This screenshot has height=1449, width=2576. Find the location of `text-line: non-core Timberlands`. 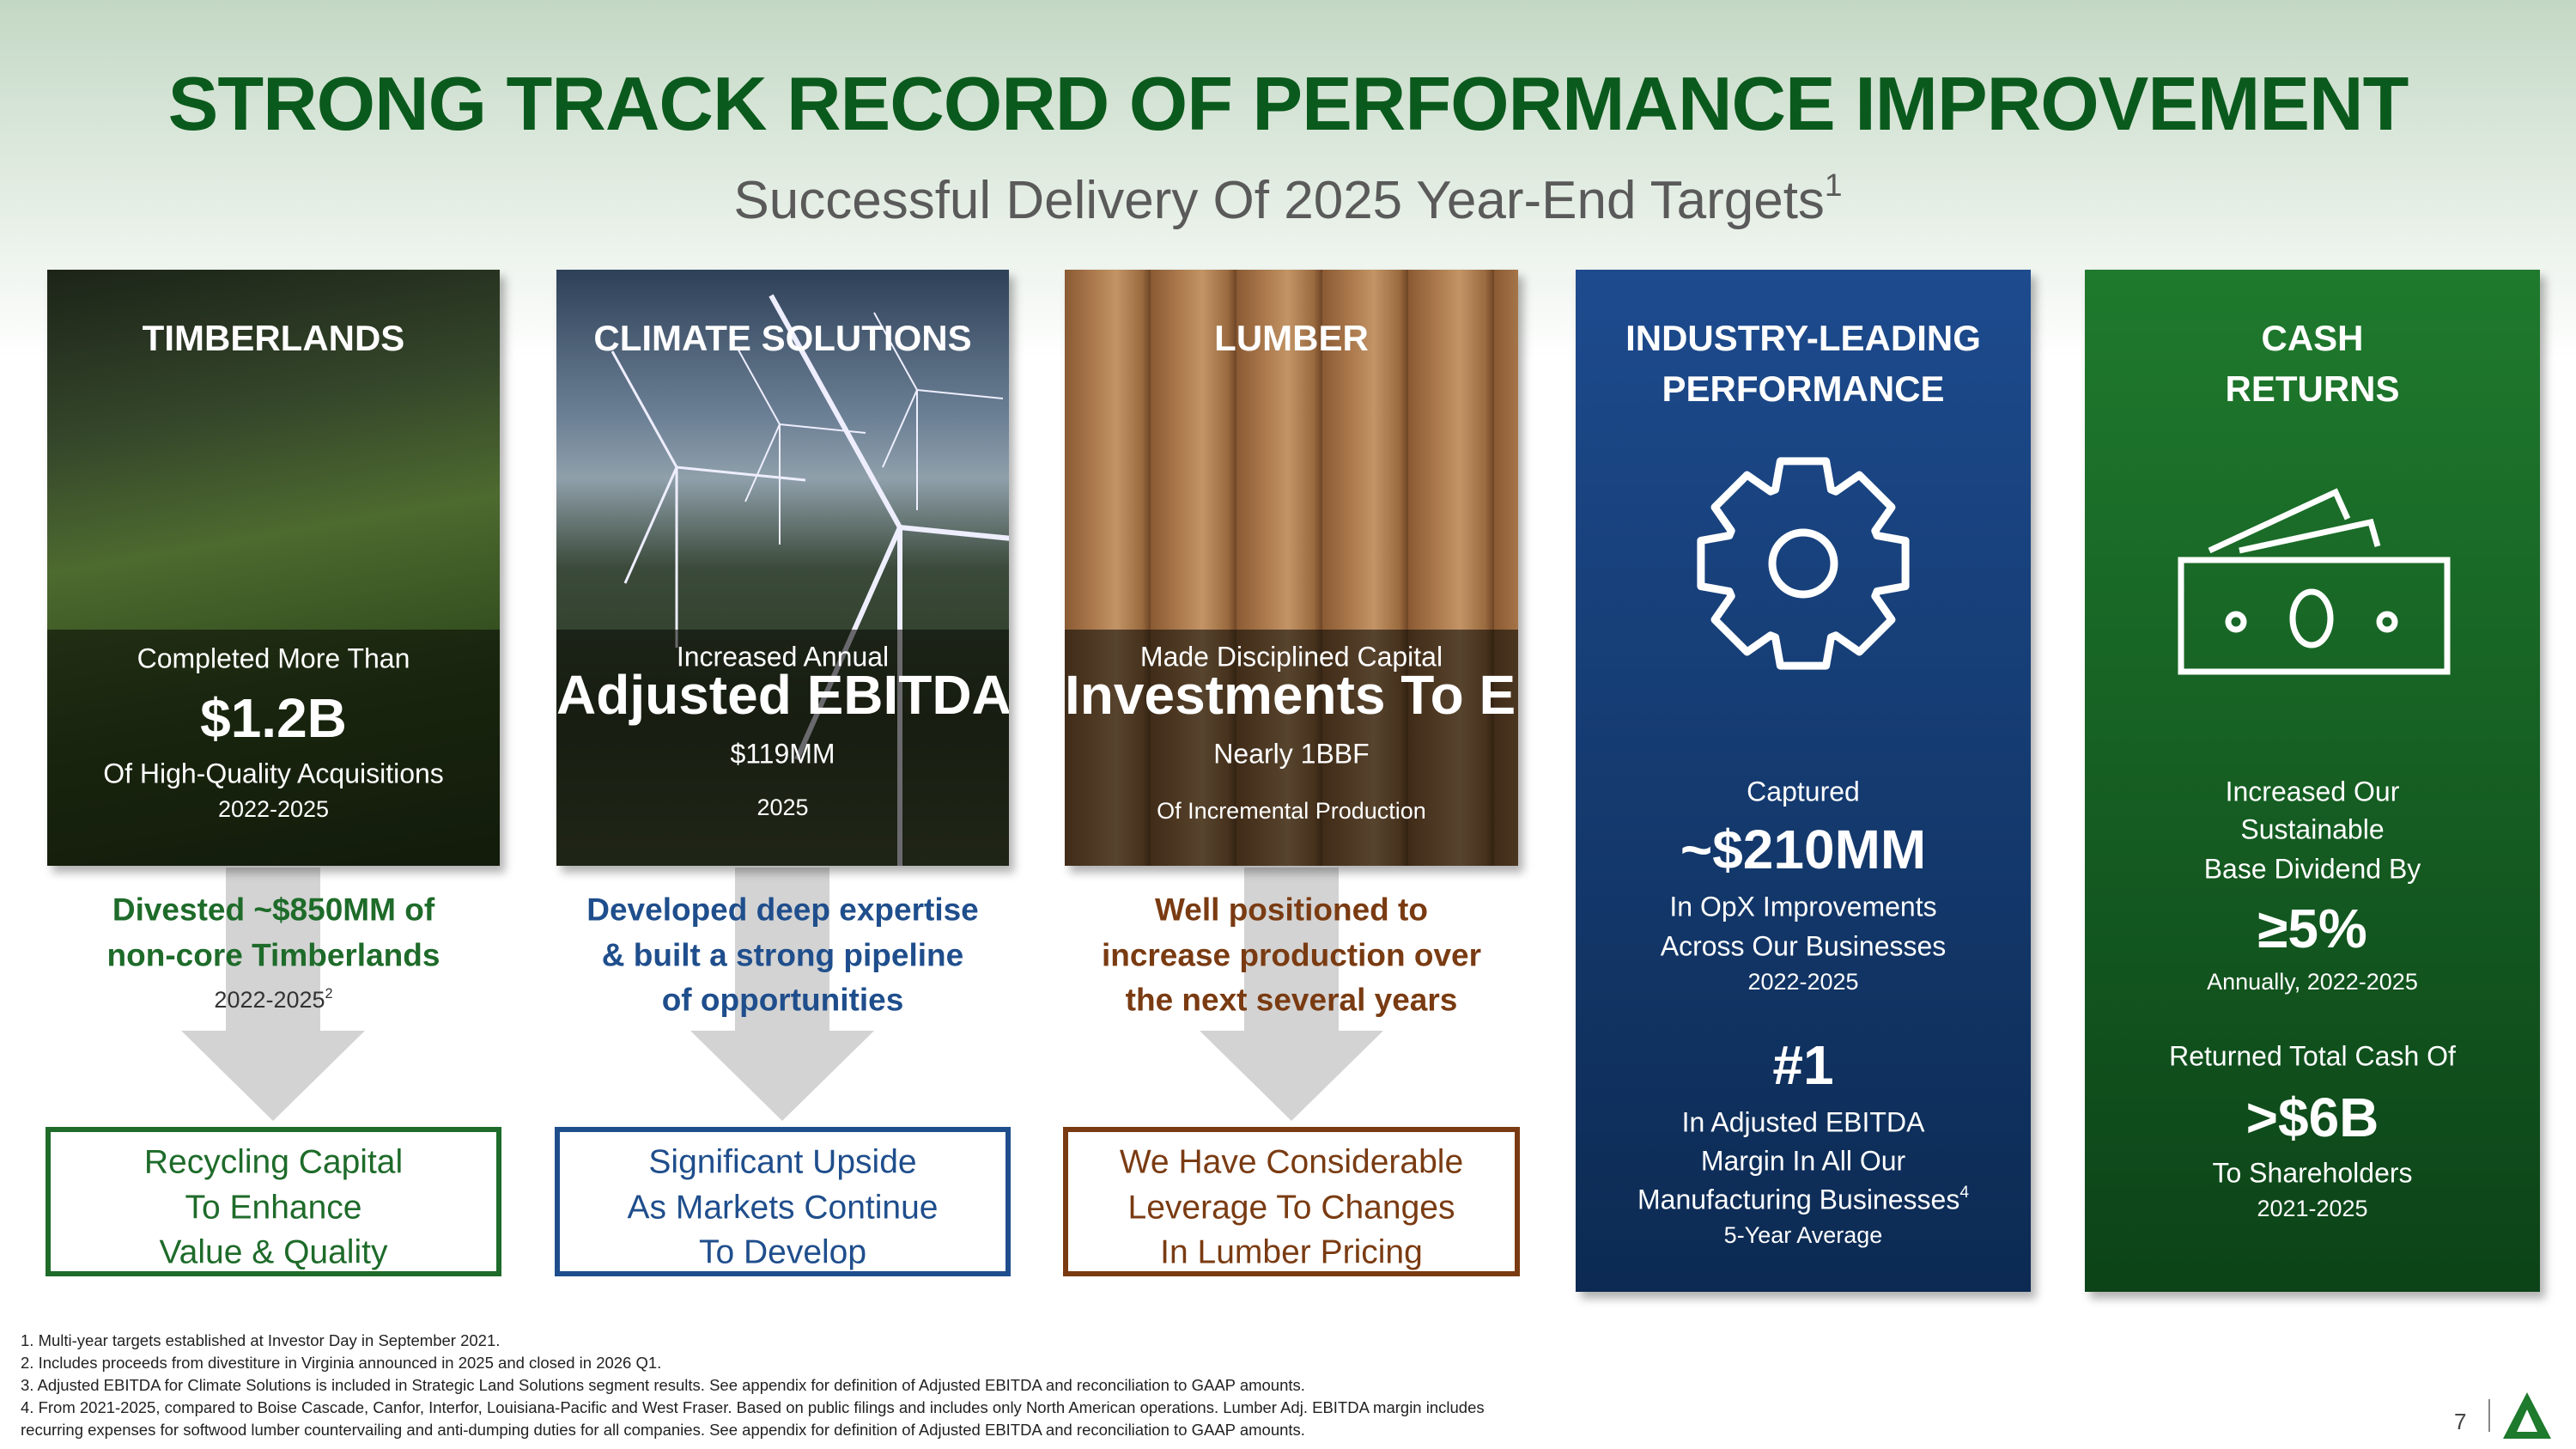

text-line: non-core Timberlands is located at coordinates (273, 955).